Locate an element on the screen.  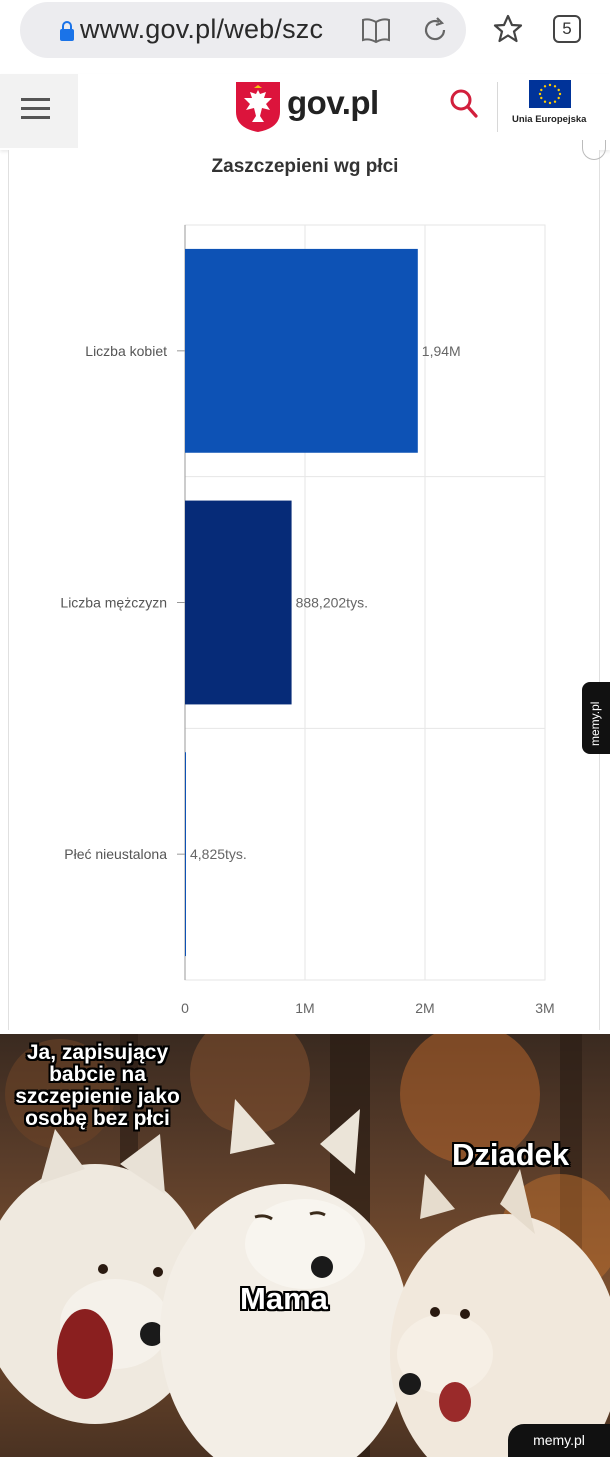
x-tick-label: 1M is located at coordinates (304, 1008).